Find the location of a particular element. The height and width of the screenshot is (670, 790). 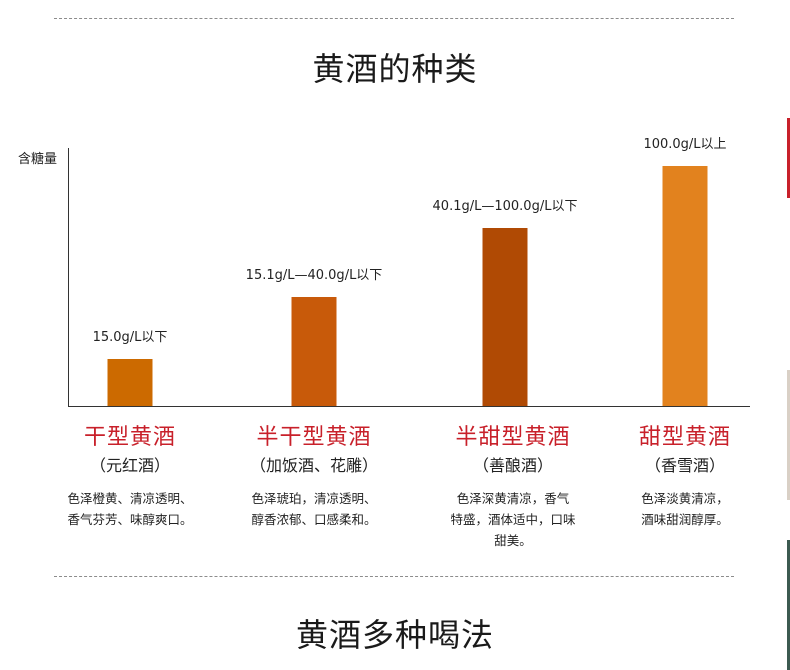

description-line: 特盛，酒体适中，口味 is located at coordinates (513, 519).